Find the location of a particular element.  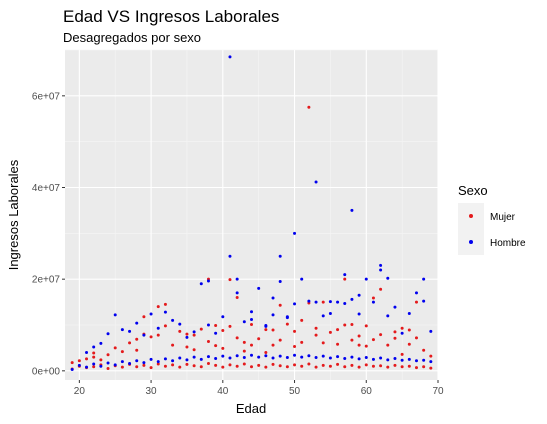

y-tick-label: 0e+00 is located at coordinates (46, 371).